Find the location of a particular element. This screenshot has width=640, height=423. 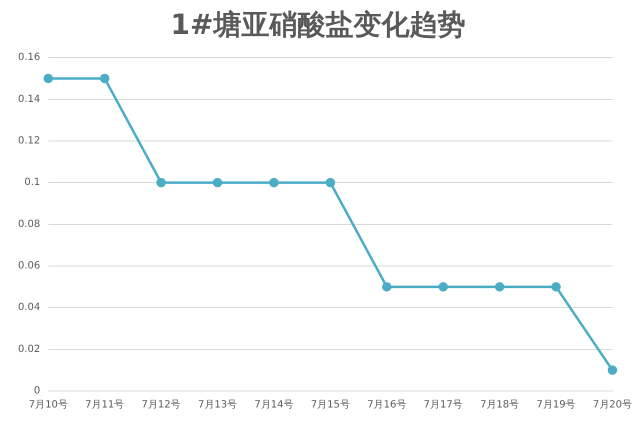

x-tick-label: 7月11号 is located at coordinates (104, 405).